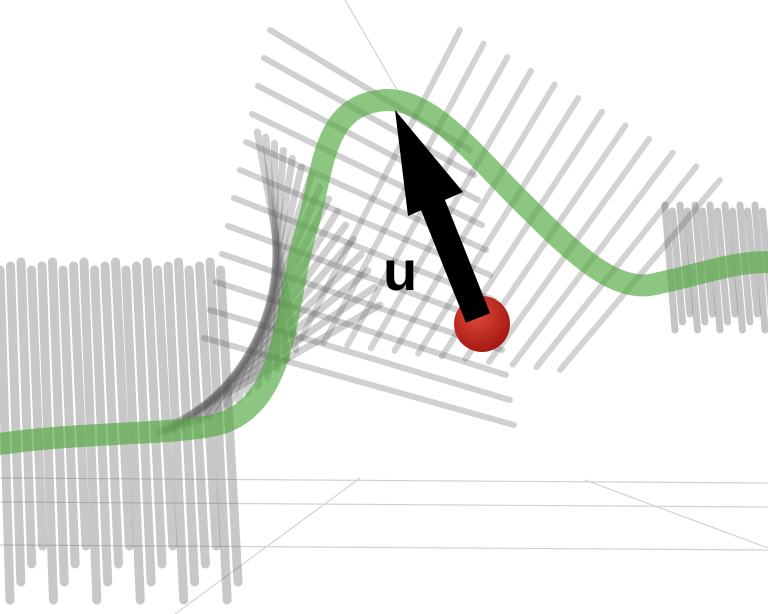 This screenshot has width=768, height=614. I want to click on vector-u-arrow, so click(443, 216).